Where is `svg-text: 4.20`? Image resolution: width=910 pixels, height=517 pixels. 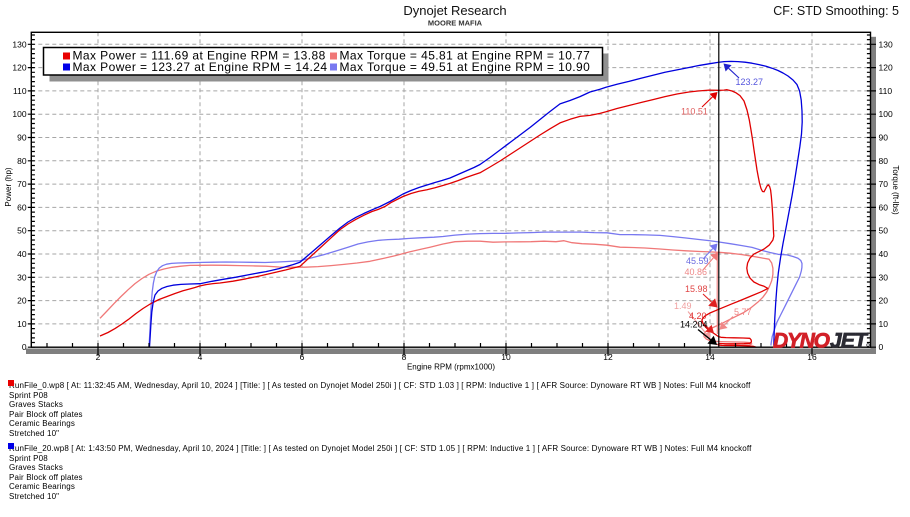
svg-text: 4.20 is located at coordinates (698, 316).